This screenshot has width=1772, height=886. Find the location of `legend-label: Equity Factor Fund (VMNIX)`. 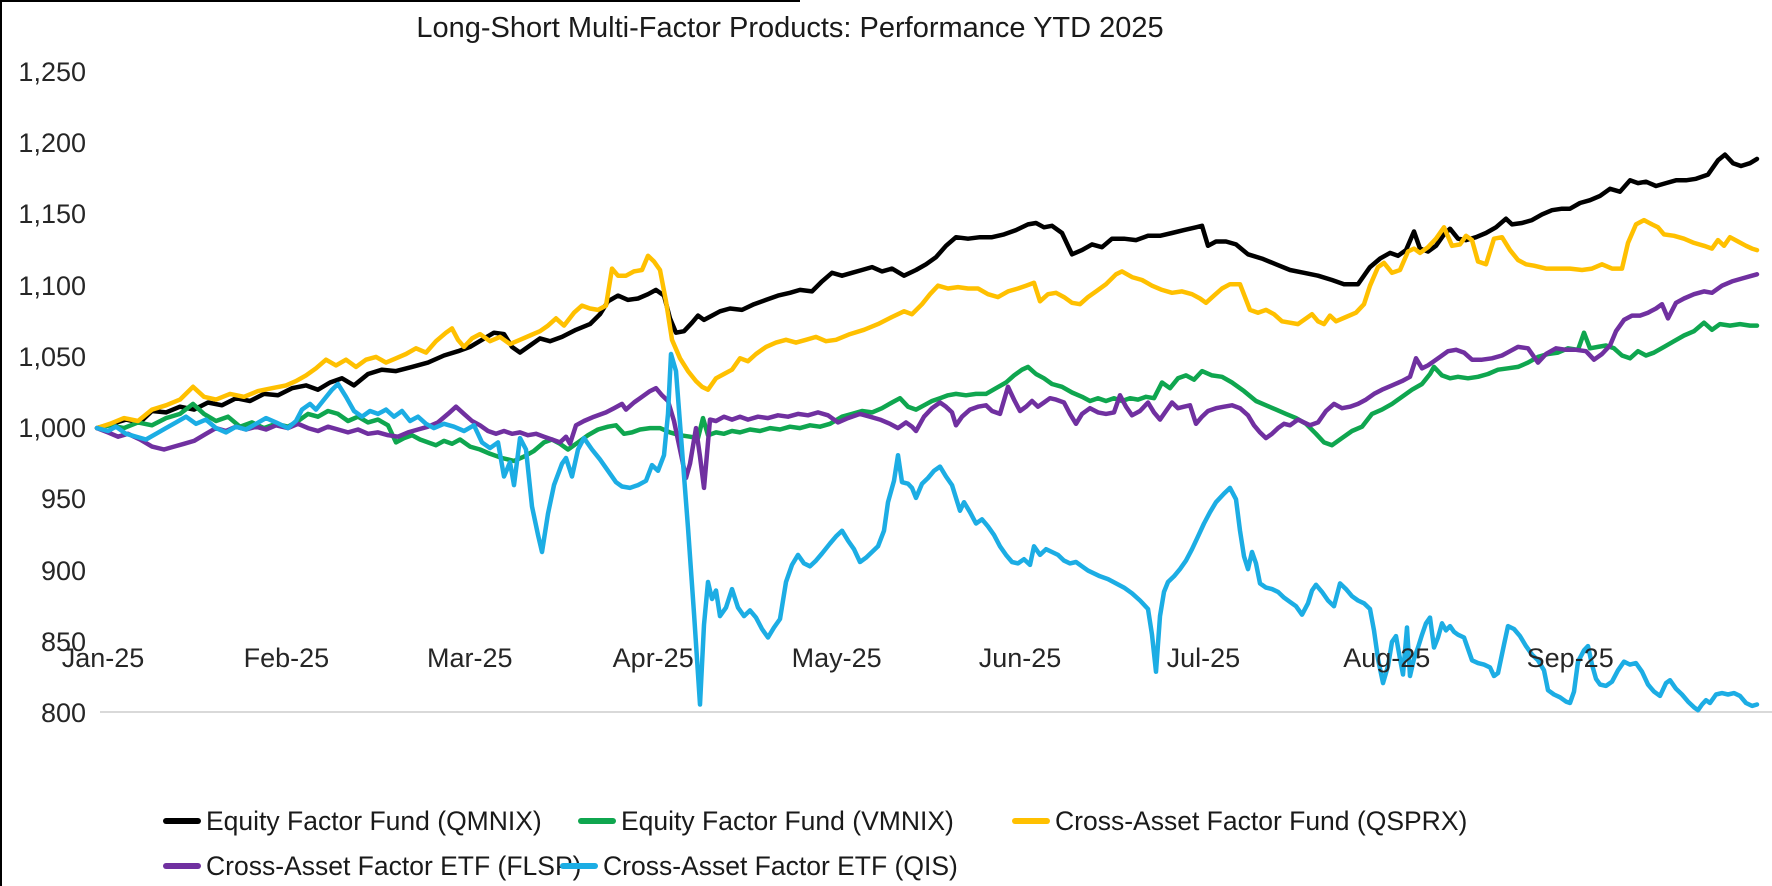

legend-label: Equity Factor Fund (VMNIX) is located at coordinates (787, 820).